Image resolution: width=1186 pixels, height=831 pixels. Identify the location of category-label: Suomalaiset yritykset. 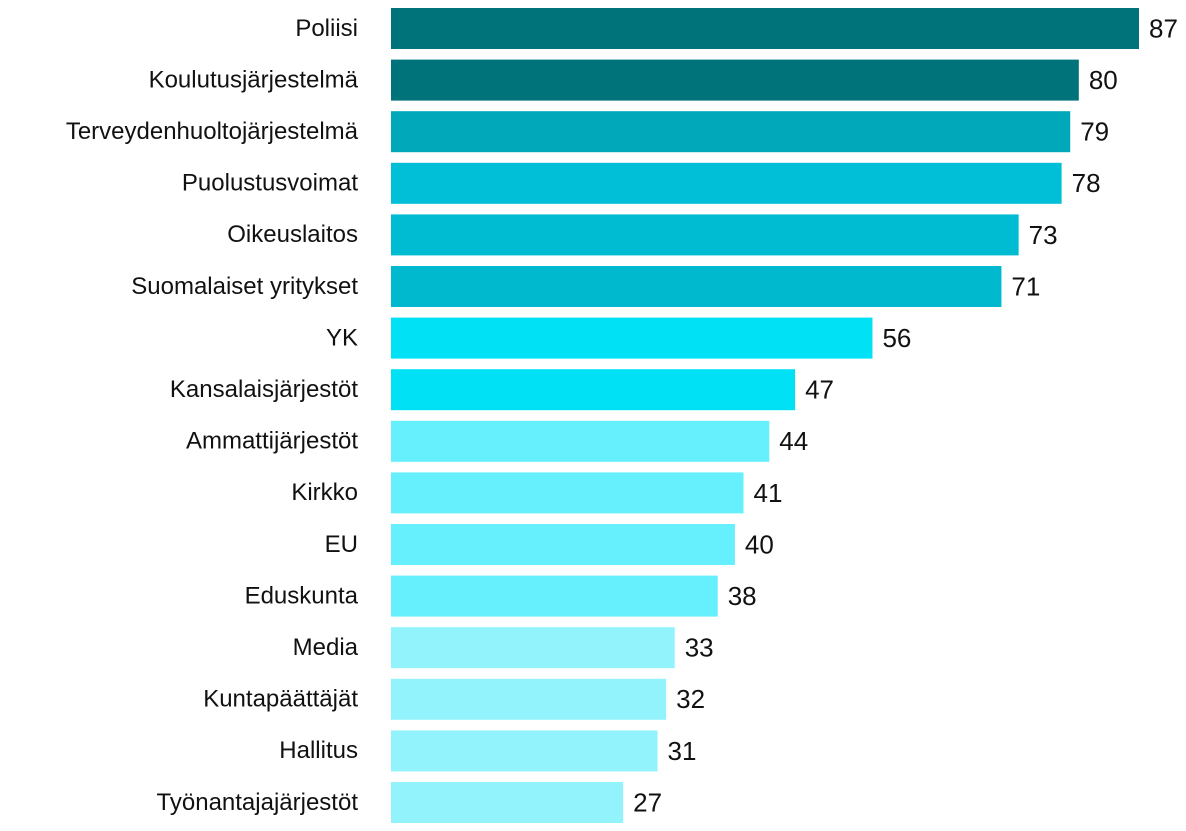
(244, 286).